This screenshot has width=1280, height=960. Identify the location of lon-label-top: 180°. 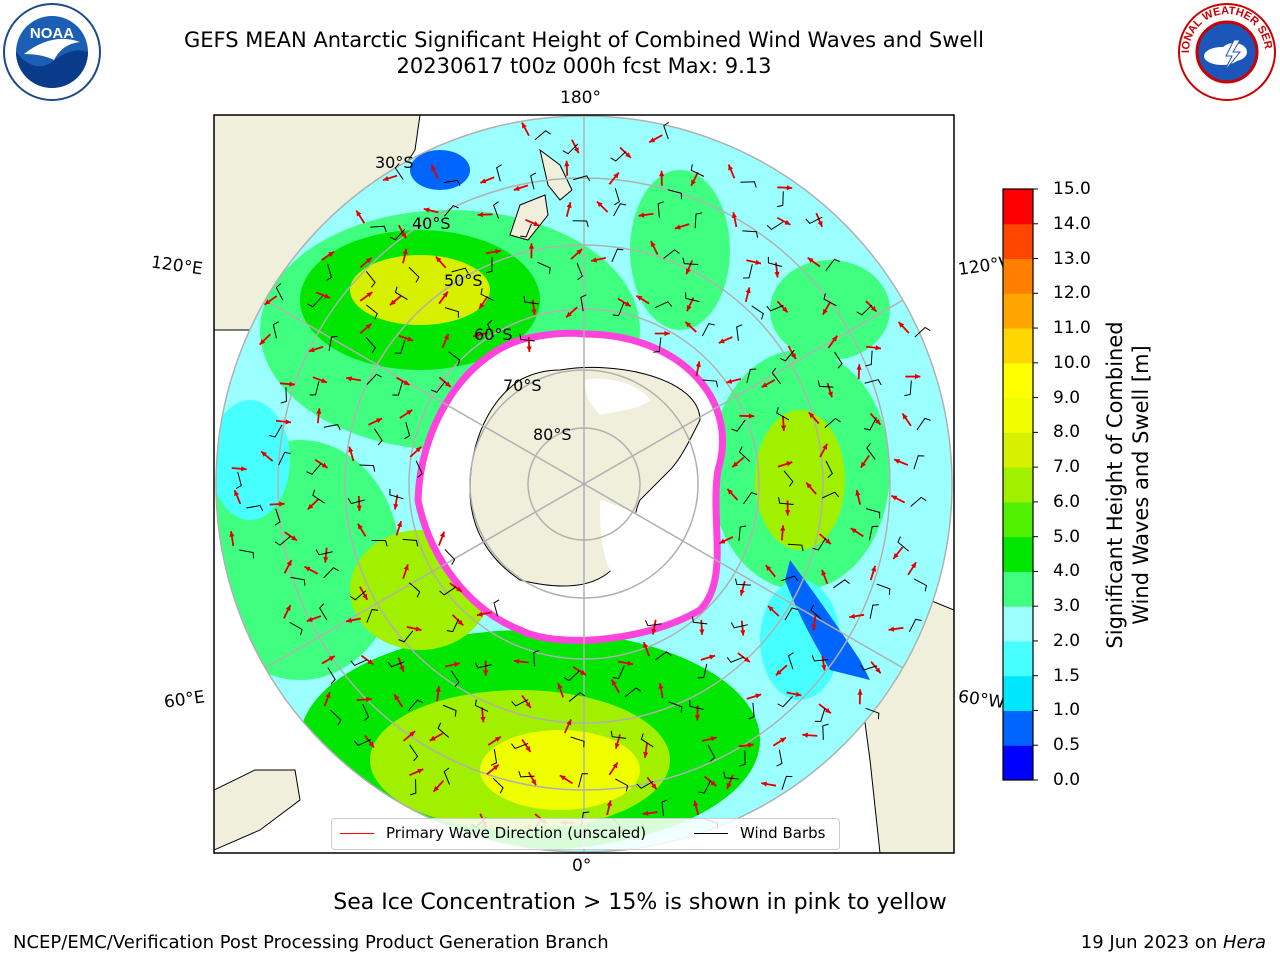
(580, 98).